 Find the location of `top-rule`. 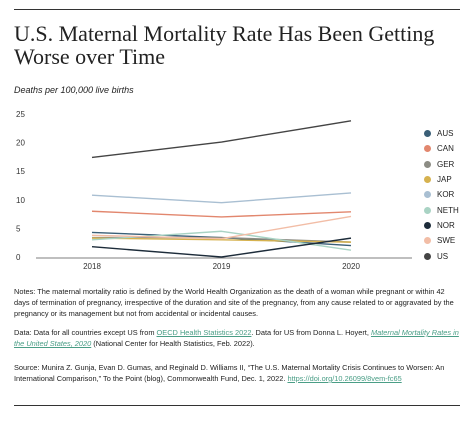

top-rule is located at coordinates (237, 9).